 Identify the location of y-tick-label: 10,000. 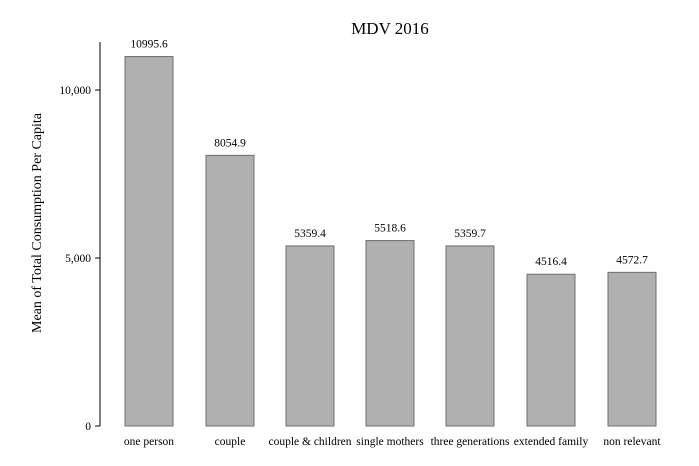
(75, 91).